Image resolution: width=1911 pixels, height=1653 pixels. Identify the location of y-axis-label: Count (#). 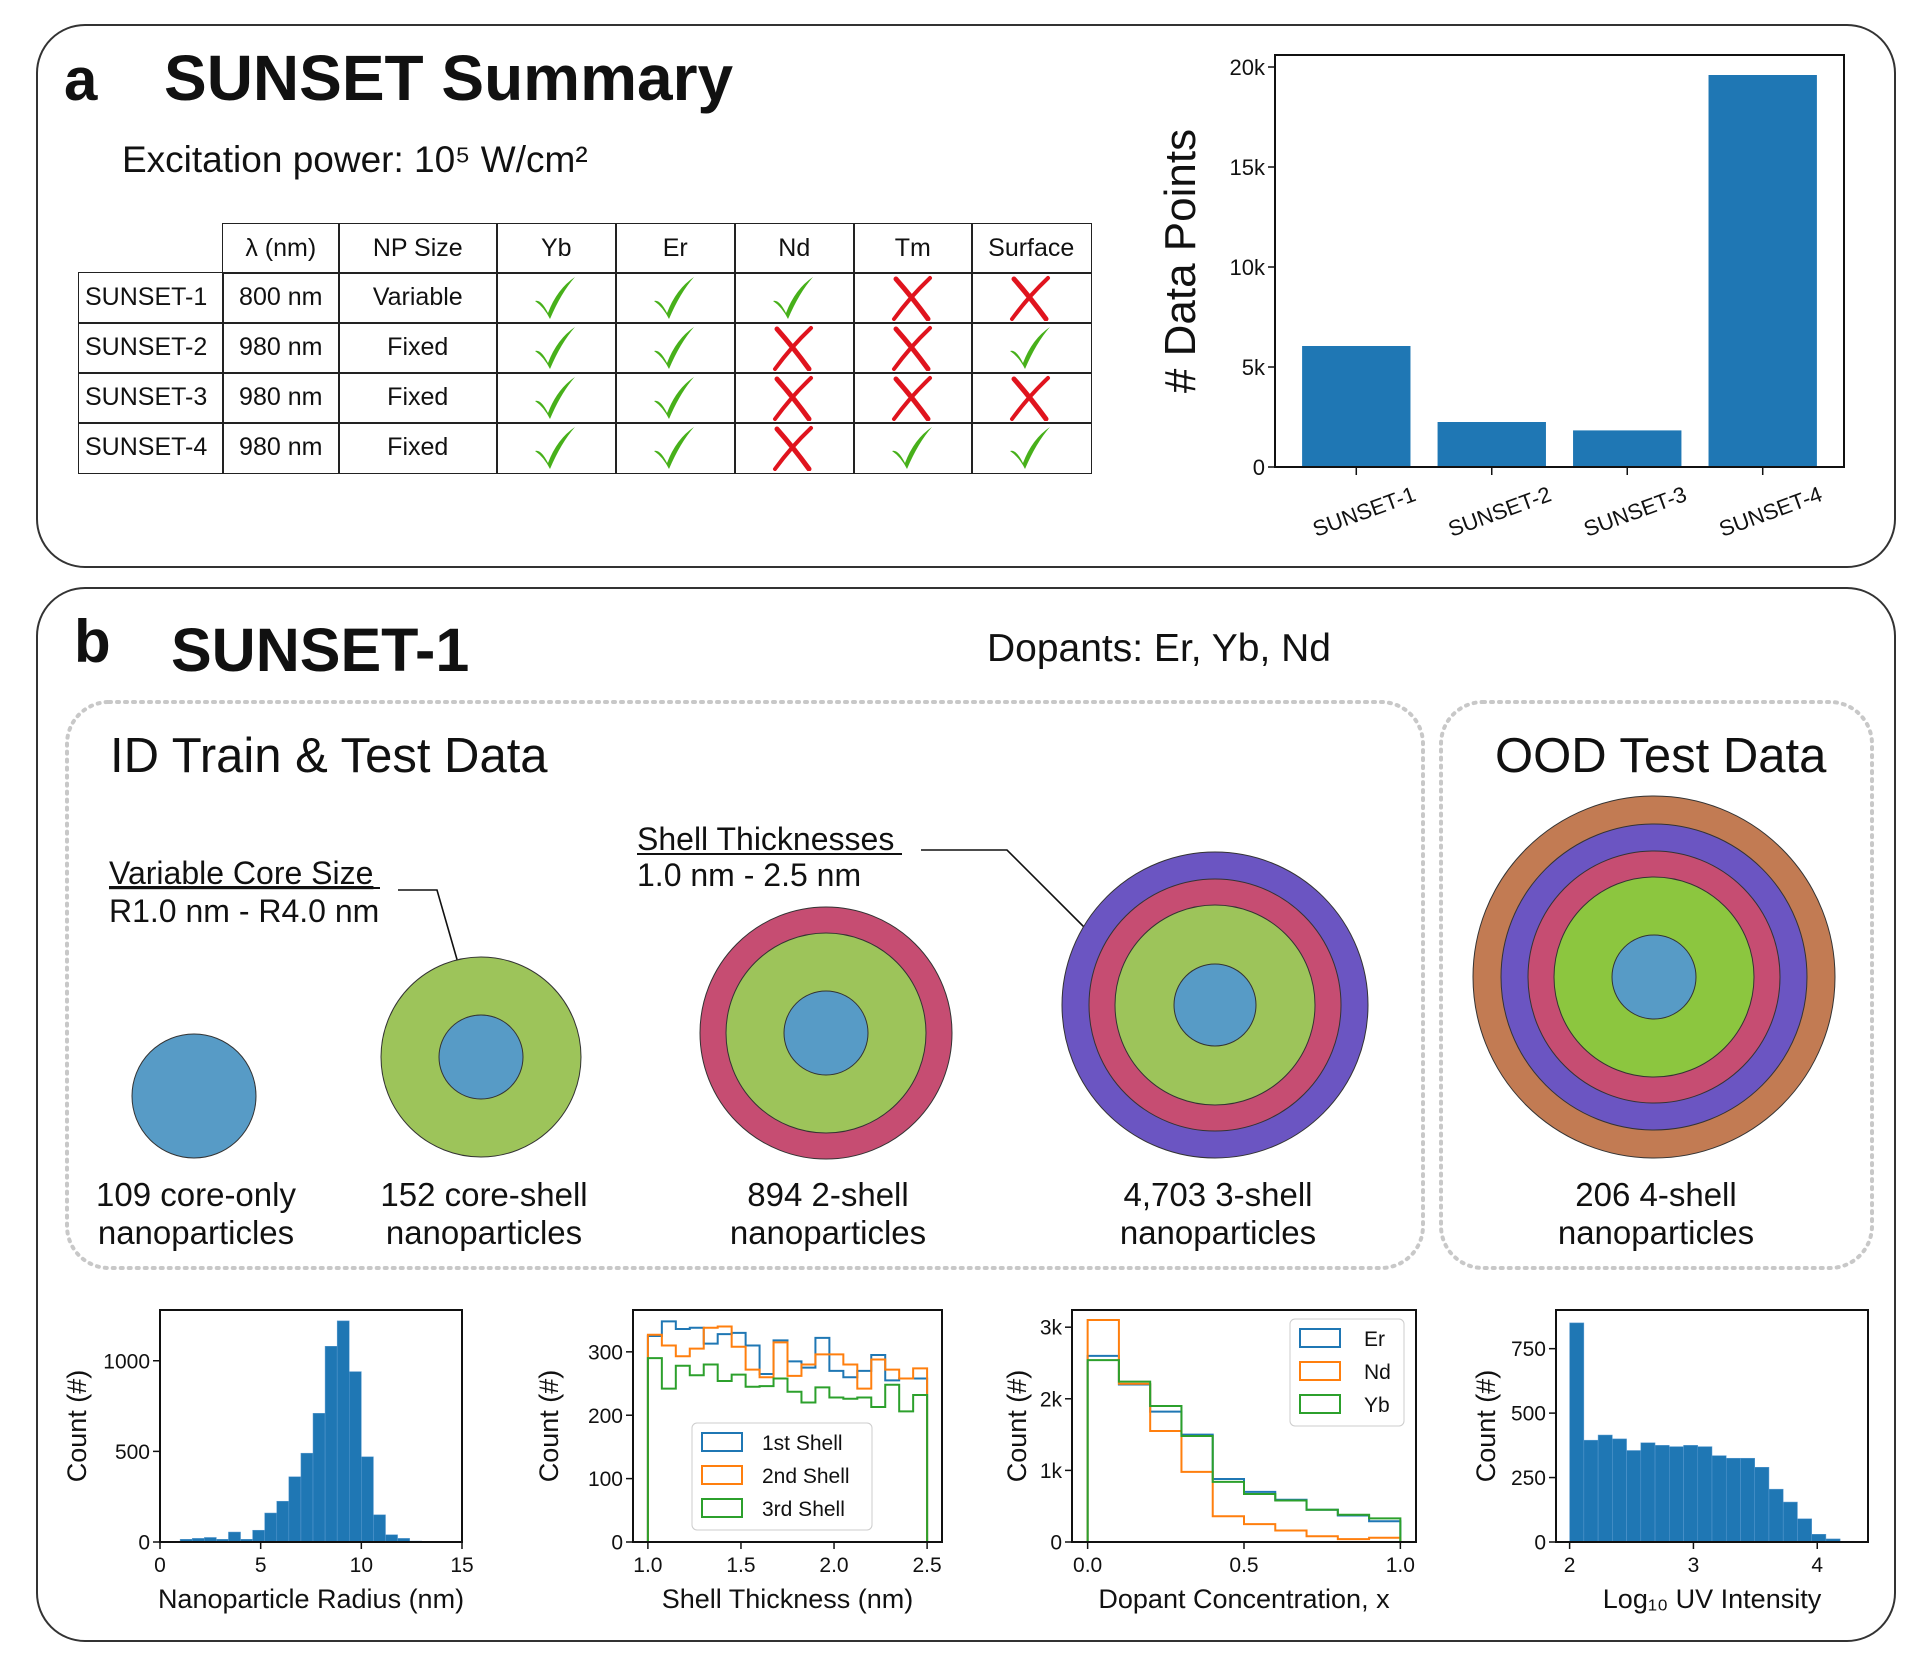
(1486, 1426).